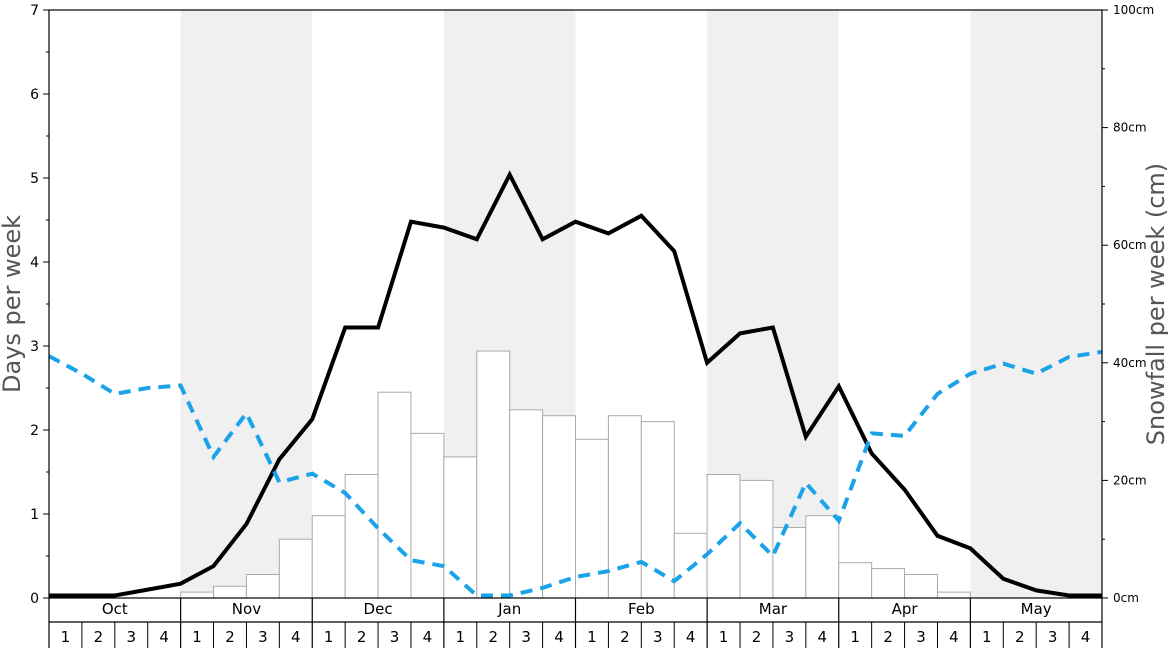 The width and height of the screenshot is (1168, 648). Describe the element at coordinates (1126, 598) in the screenshot. I see `y-right-tick-label: 0cm` at that location.